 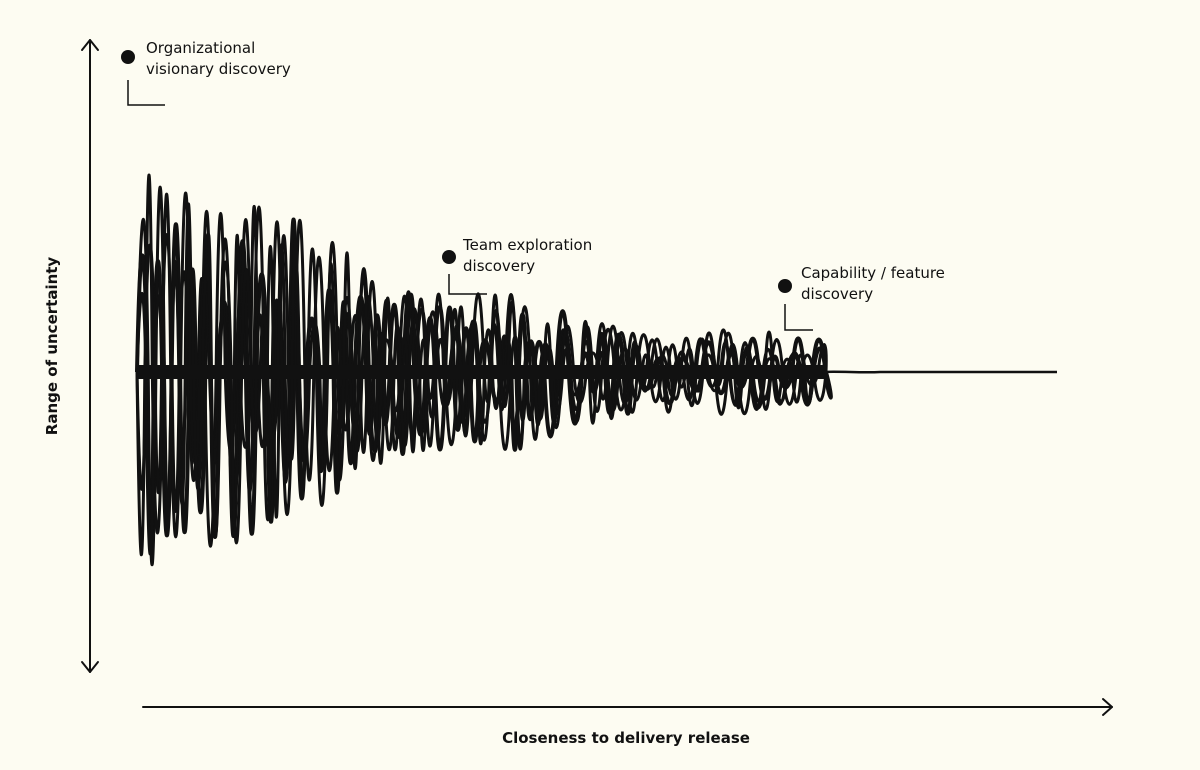 I want to click on y-axis-label: Range of uncertainty, so click(x=52, y=346).